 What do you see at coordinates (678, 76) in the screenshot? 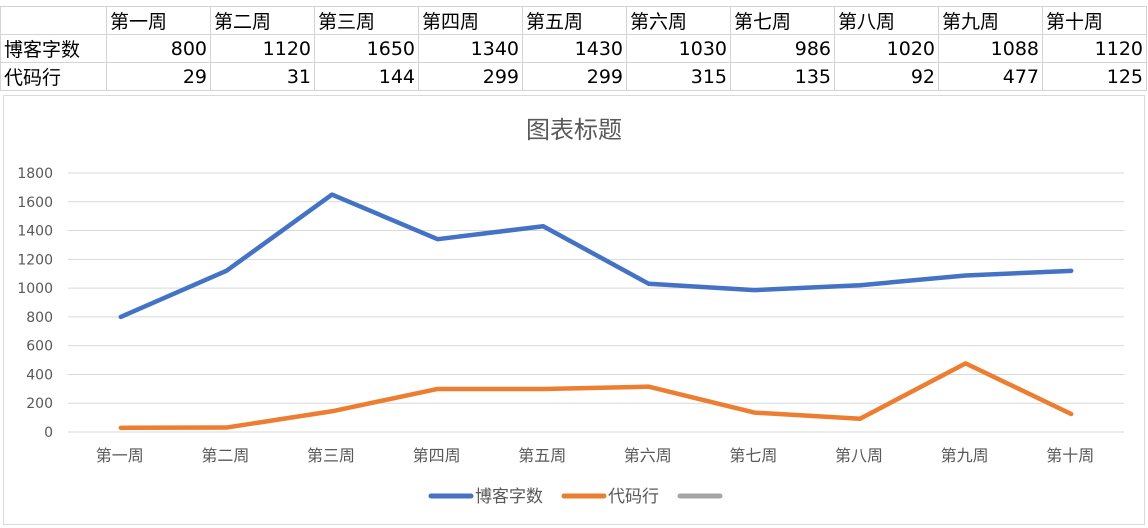
I see `value-cell: 315` at bounding box center [678, 76].